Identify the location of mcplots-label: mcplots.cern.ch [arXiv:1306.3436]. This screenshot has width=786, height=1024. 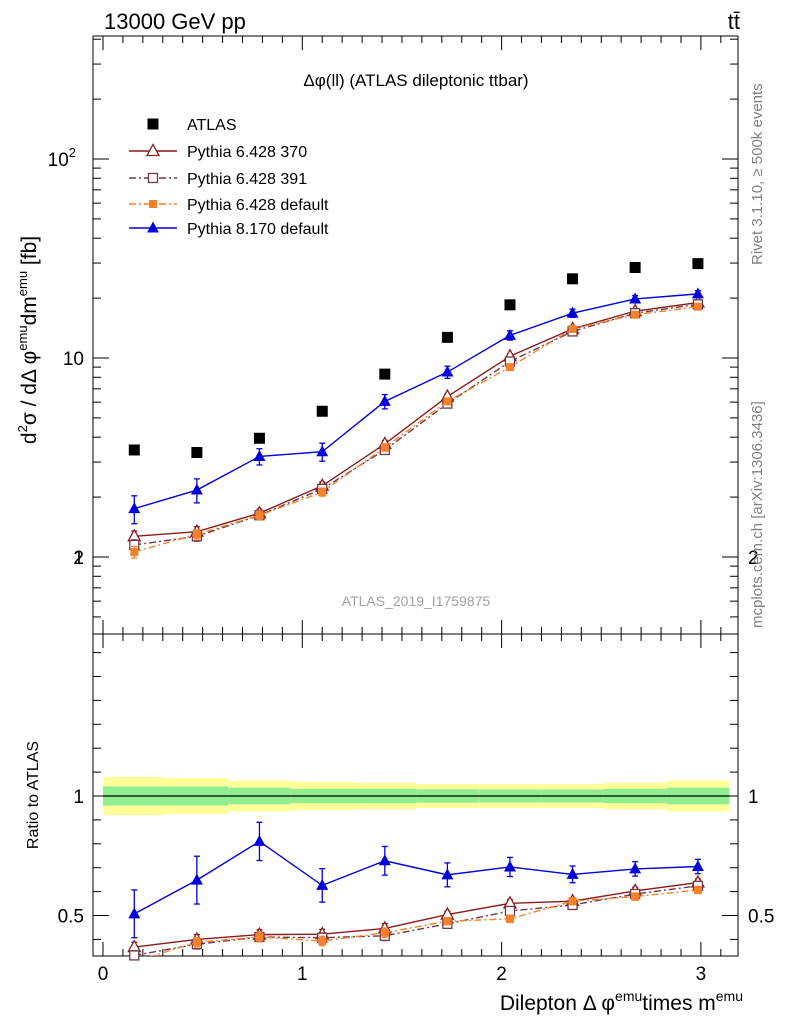
(757, 514).